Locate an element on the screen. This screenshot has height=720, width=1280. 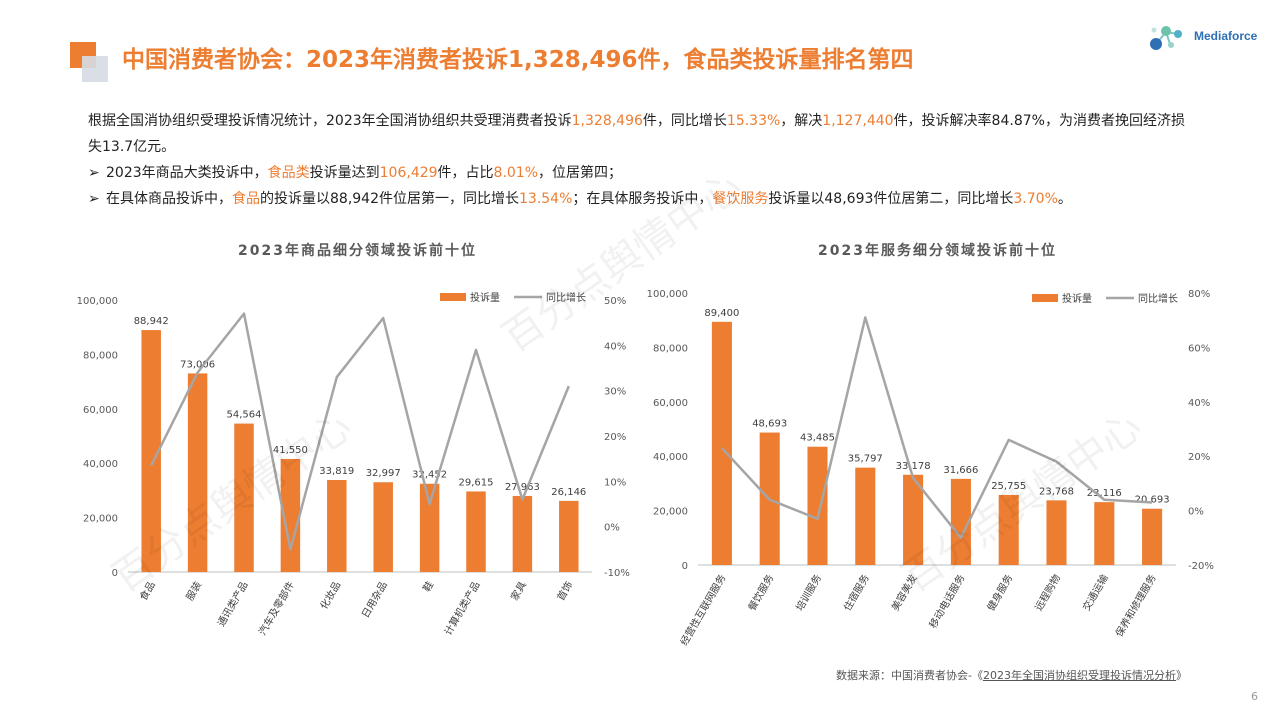
brand-molecule-icon is located at coordinates (1166, 38).